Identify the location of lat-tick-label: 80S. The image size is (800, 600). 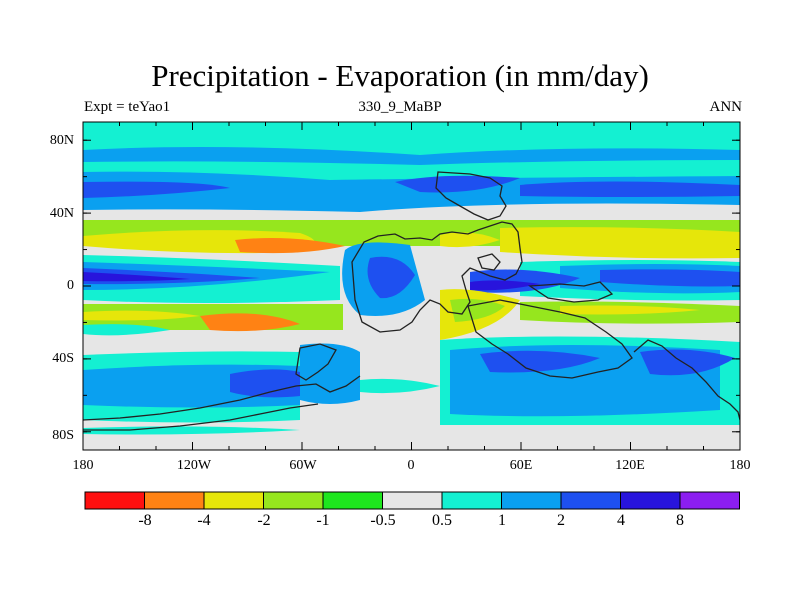
(63, 435).